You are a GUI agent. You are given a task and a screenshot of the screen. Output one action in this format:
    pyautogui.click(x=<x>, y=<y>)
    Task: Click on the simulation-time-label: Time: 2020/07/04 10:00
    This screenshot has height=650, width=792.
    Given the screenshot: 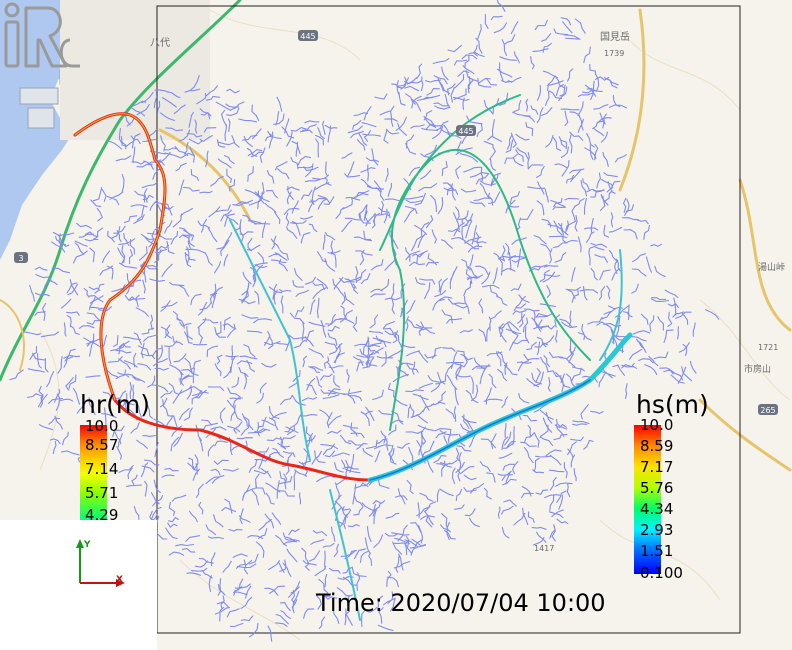 What is the action you would take?
    pyautogui.click(x=461, y=603)
    